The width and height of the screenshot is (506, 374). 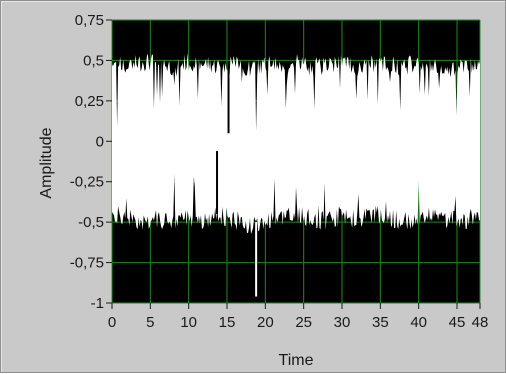 I want to click on y-tick-label: 0,25, so click(x=89, y=101).